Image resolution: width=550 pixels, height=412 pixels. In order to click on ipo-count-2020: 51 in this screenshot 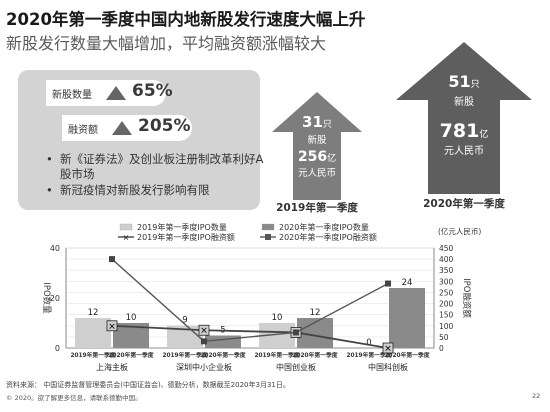, I will do `click(459, 81)`.